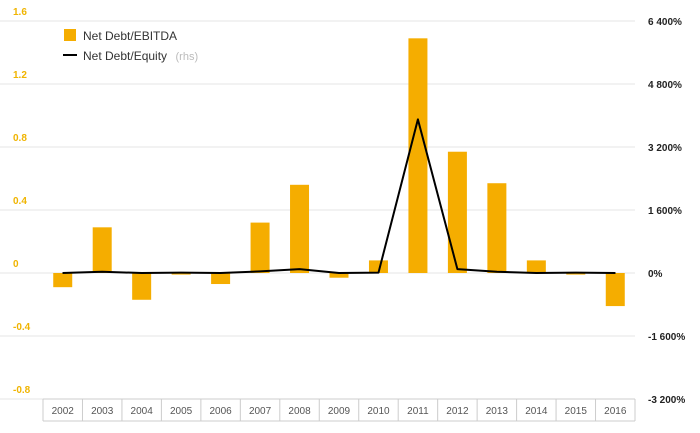  Describe the element at coordinates (125, 56) in the screenshot. I see `legend-label-line-text: Net Debt/Equity` at that location.